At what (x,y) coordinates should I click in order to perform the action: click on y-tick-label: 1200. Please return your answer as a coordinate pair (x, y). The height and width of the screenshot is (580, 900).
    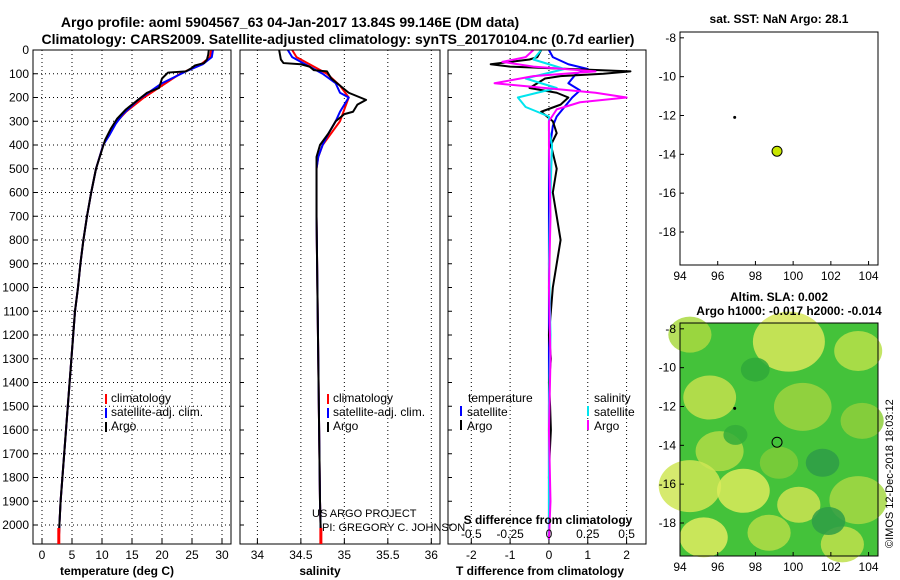
    Looking at the image, I should click on (15, 335).